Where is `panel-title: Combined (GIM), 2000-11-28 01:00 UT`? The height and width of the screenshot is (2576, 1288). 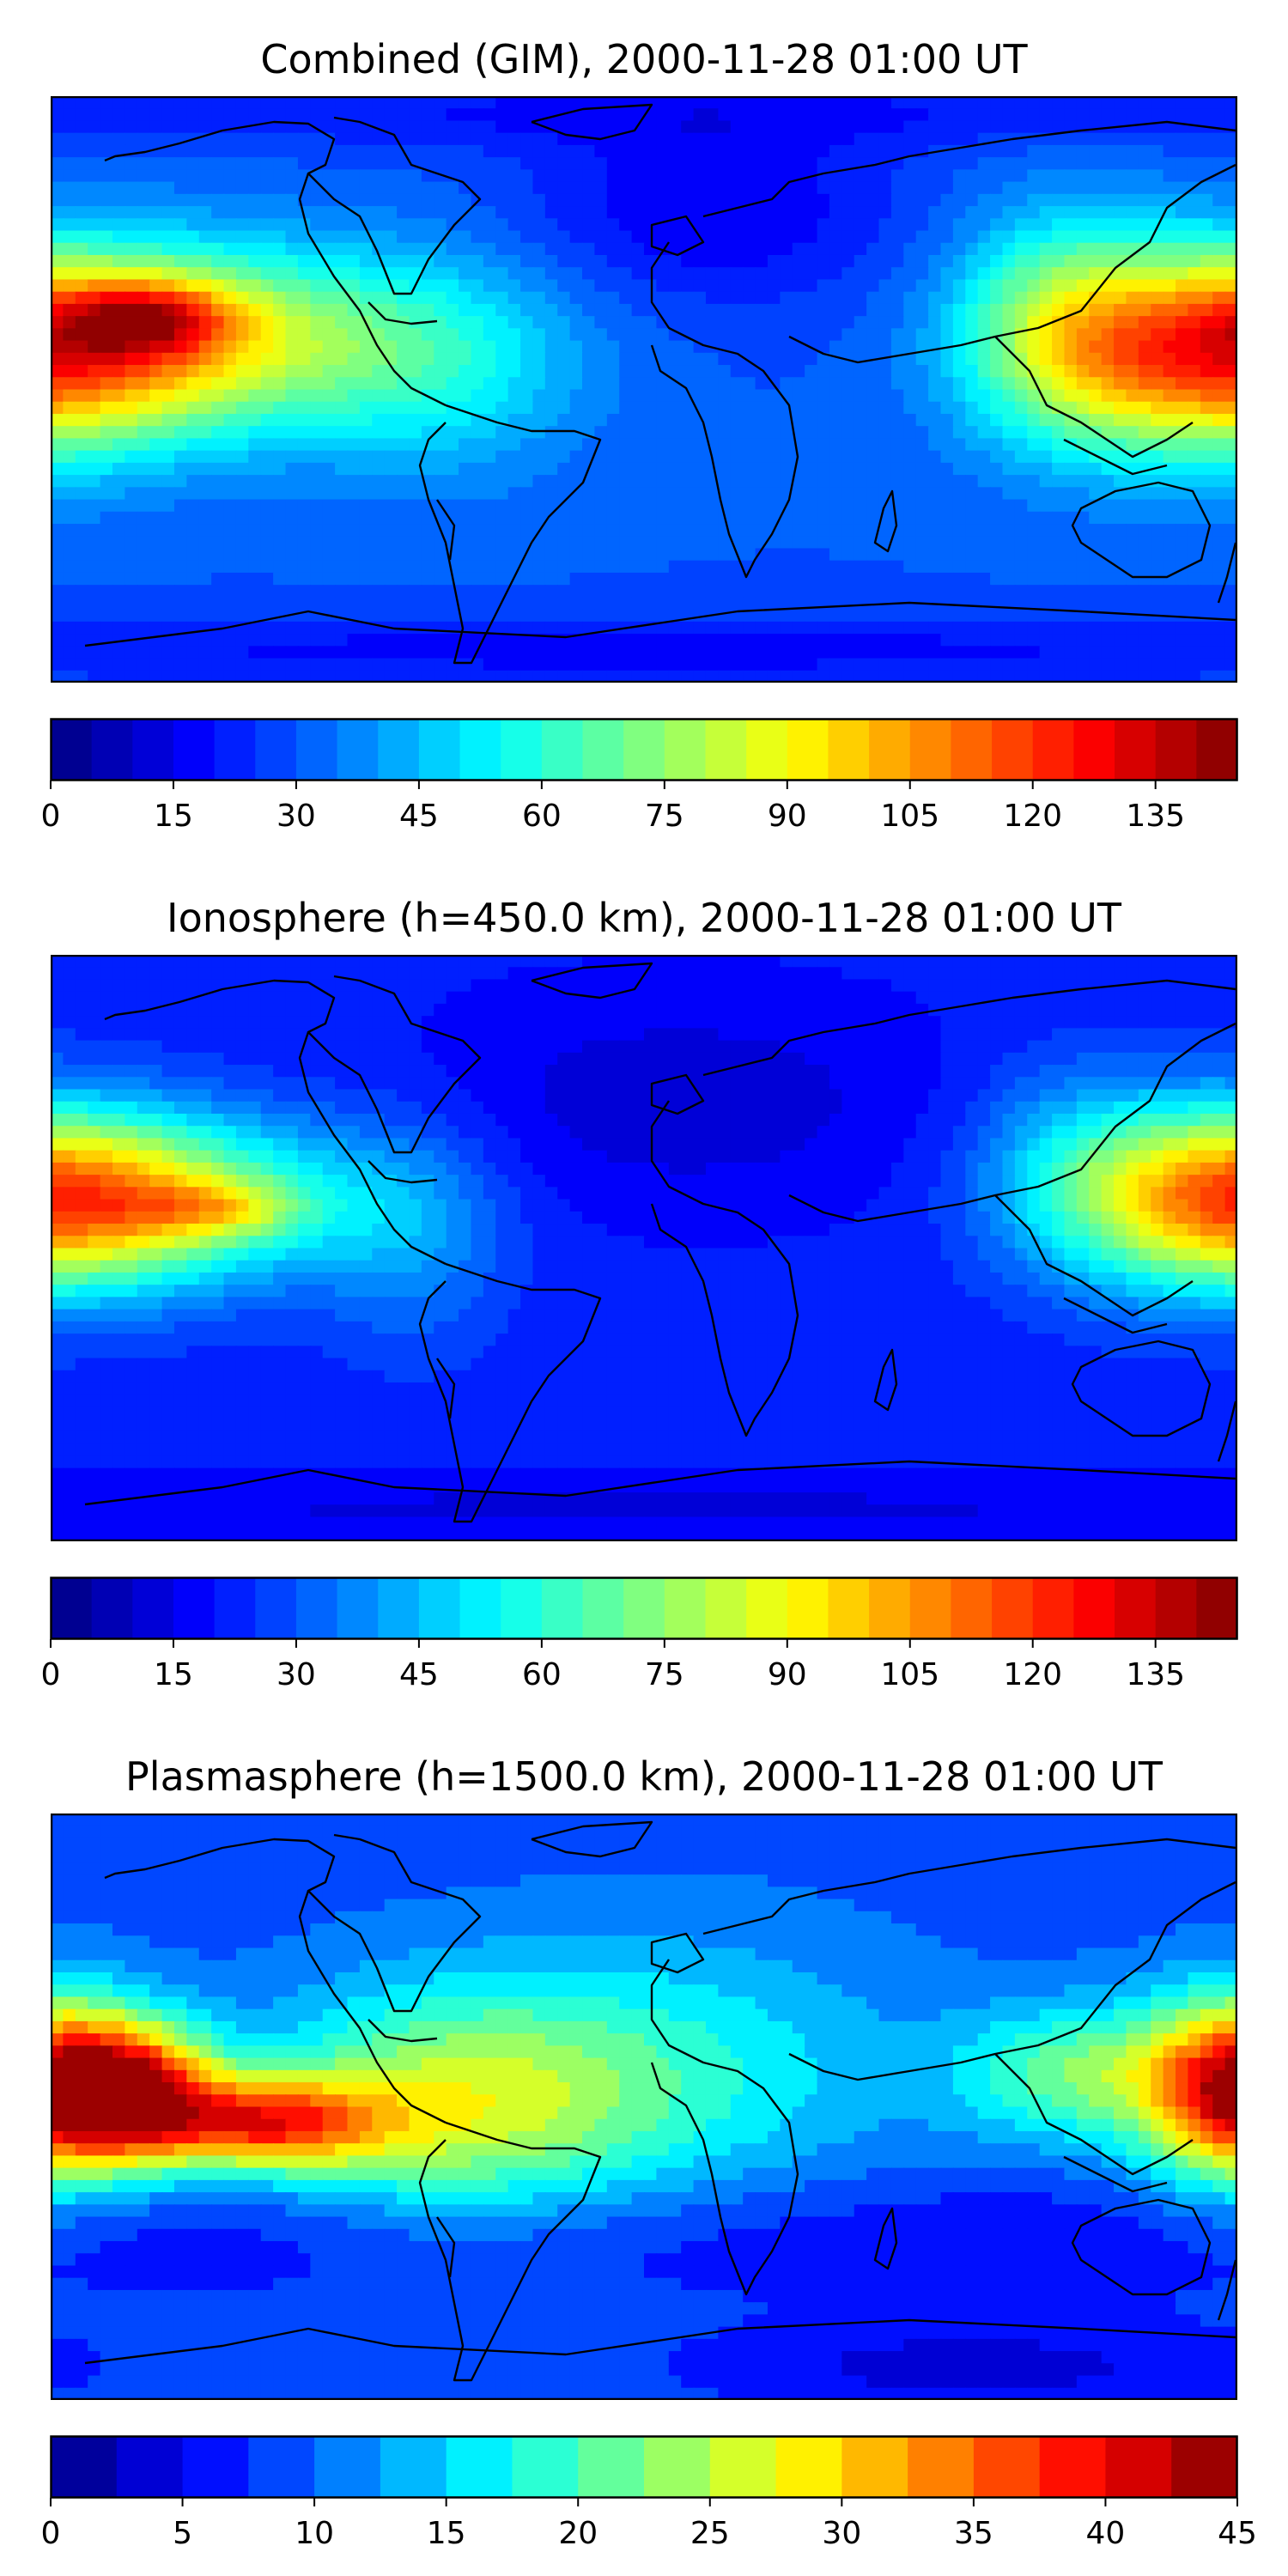 panel-title: Combined (GIM), 2000-11-28 01:00 UT is located at coordinates (644, 59).